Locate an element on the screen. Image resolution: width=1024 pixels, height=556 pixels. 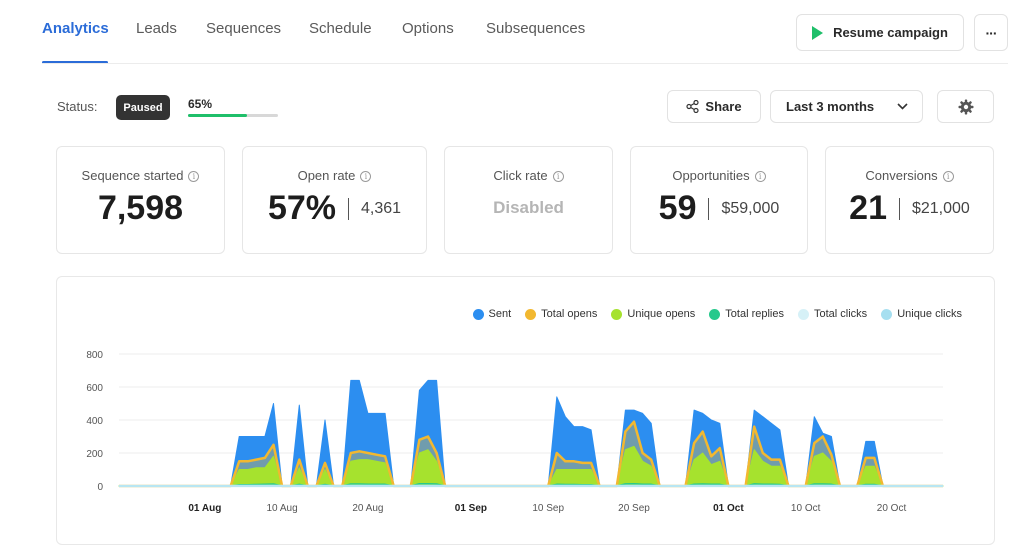
resume-campaign-label: Resume campaign is located at coordinates (890, 32).